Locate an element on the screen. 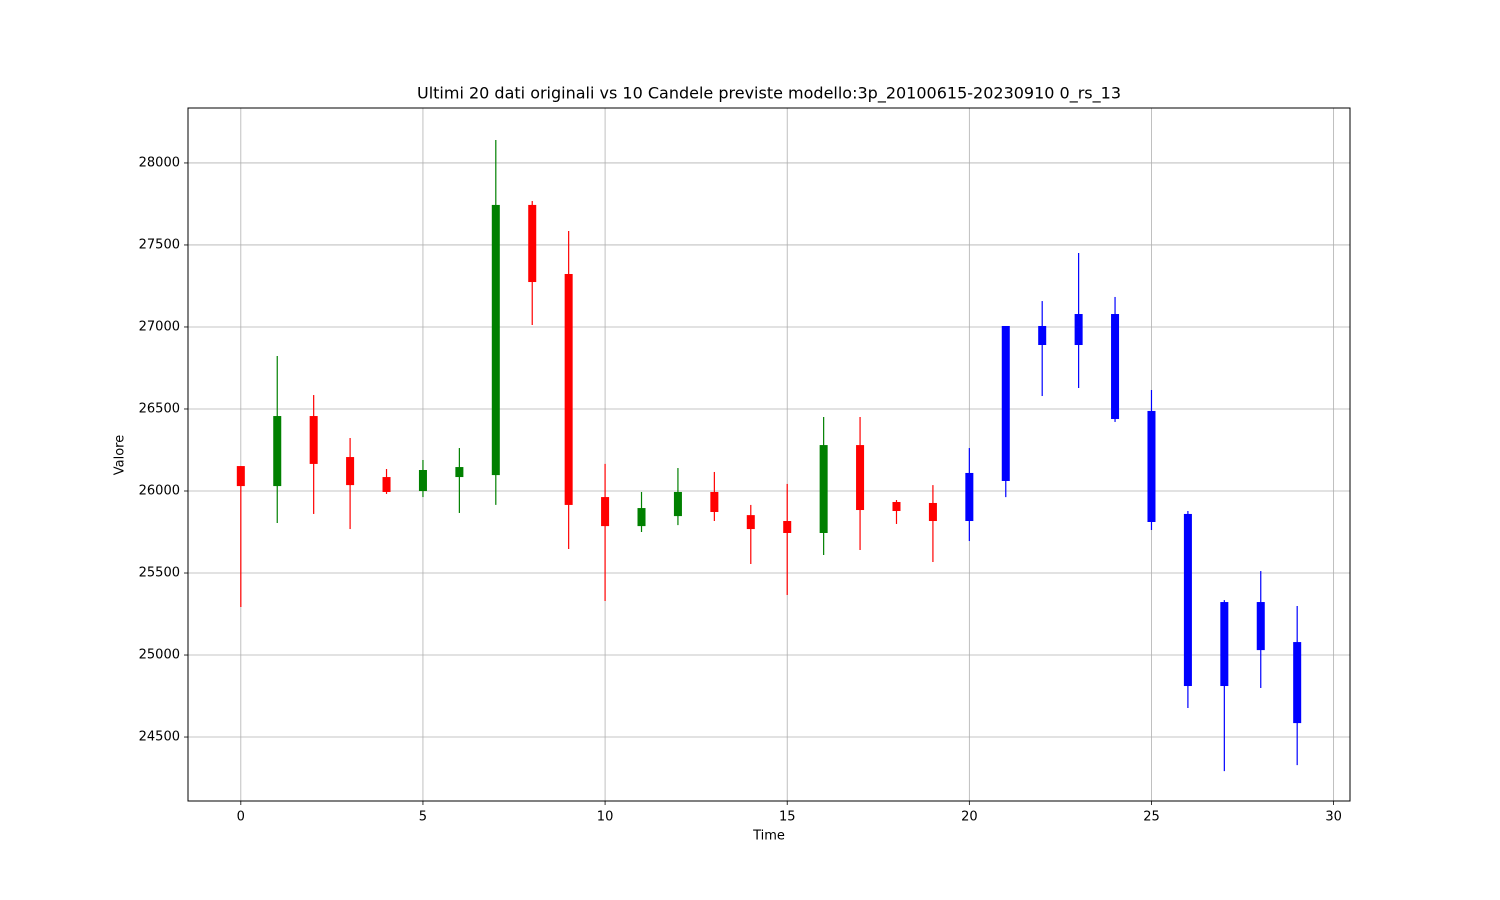 This screenshot has width=1500, height=900. y-axis-label: Valore is located at coordinates (120, 455).